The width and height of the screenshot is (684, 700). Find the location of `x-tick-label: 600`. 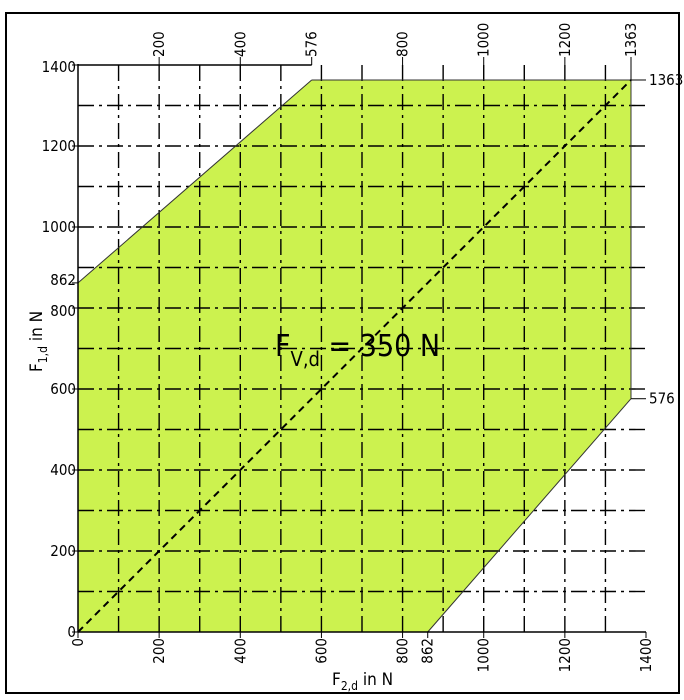

x-tick-label: 600 is located at coordinates (321, 651).